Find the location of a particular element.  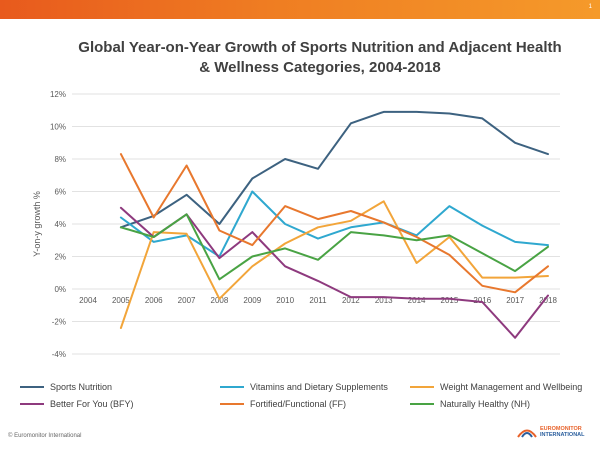

x-tick-label: 2007 is located at coordinates (187, 300).